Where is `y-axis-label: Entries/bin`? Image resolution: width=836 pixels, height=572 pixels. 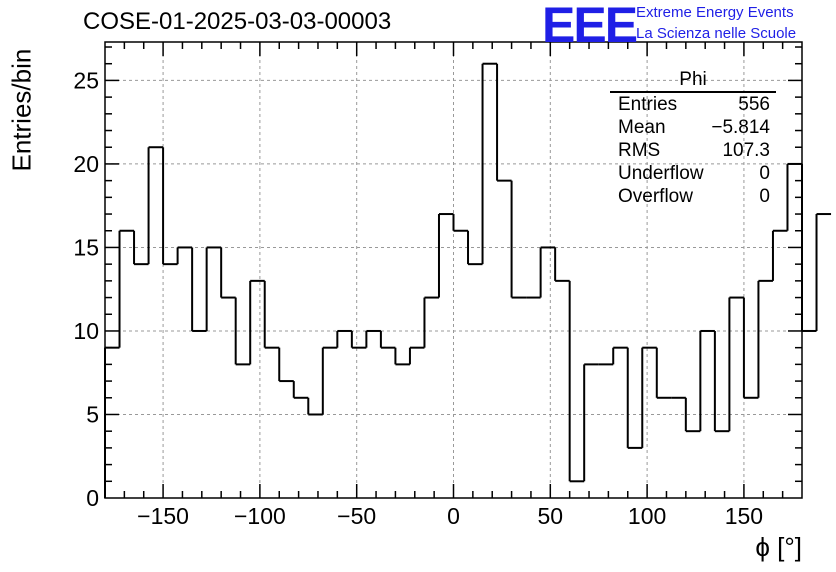 y-axis-label: Entries/bin is located at coordinates (21, 110).